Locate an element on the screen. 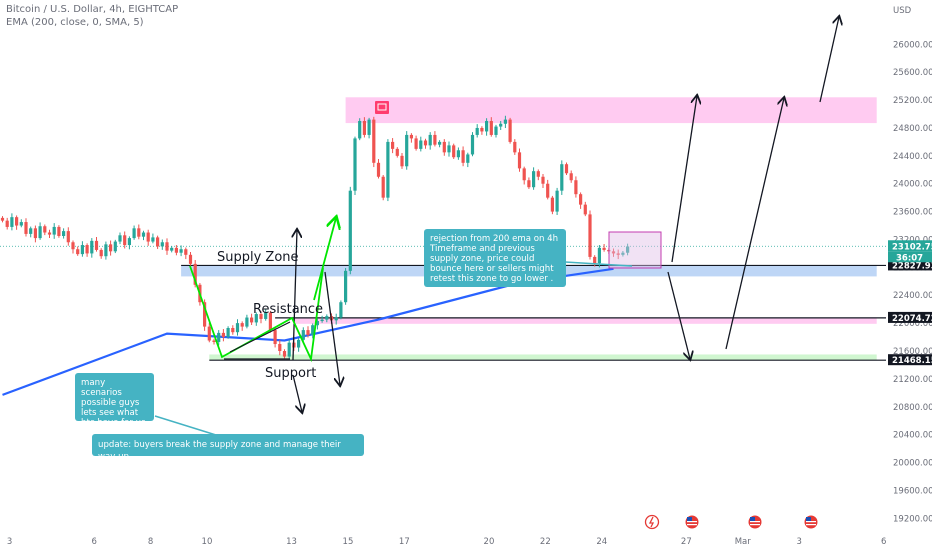 The height and width of the screenshot is (550, 932). price-tick-label: 20400.00 is located at coordinates (912, 436).